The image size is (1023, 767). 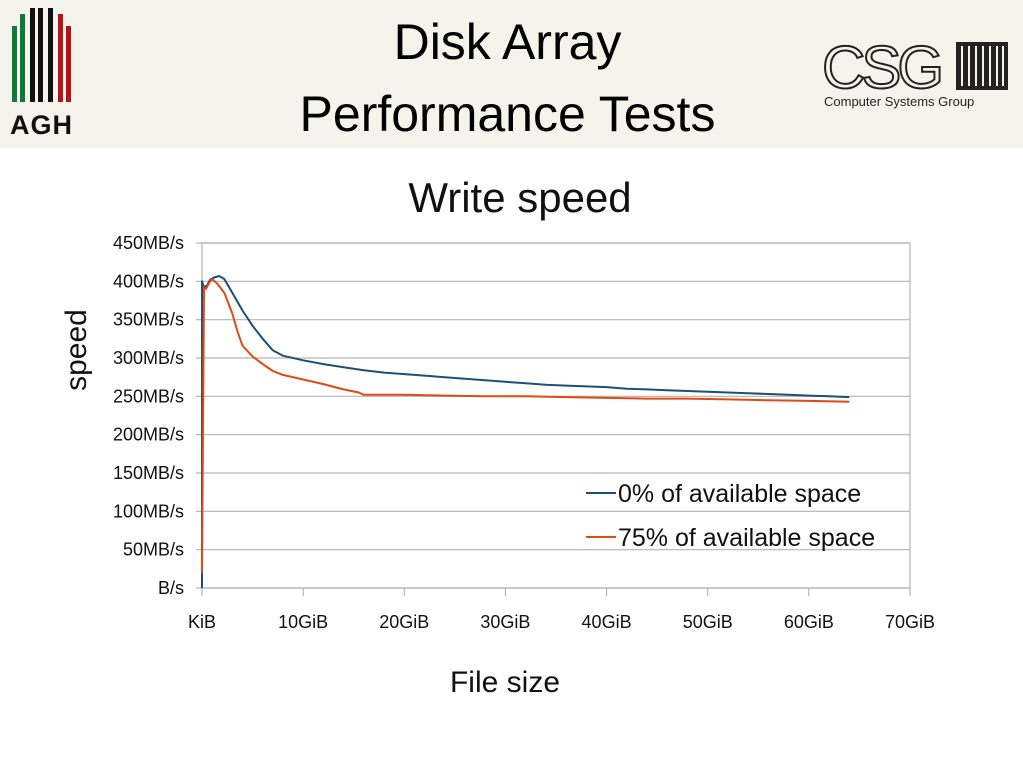 What do you see at coordinates (899, 101) in the screenshot?
I see `csg-logo-text: Computer Systems Group` at bounding box center [899, 101].